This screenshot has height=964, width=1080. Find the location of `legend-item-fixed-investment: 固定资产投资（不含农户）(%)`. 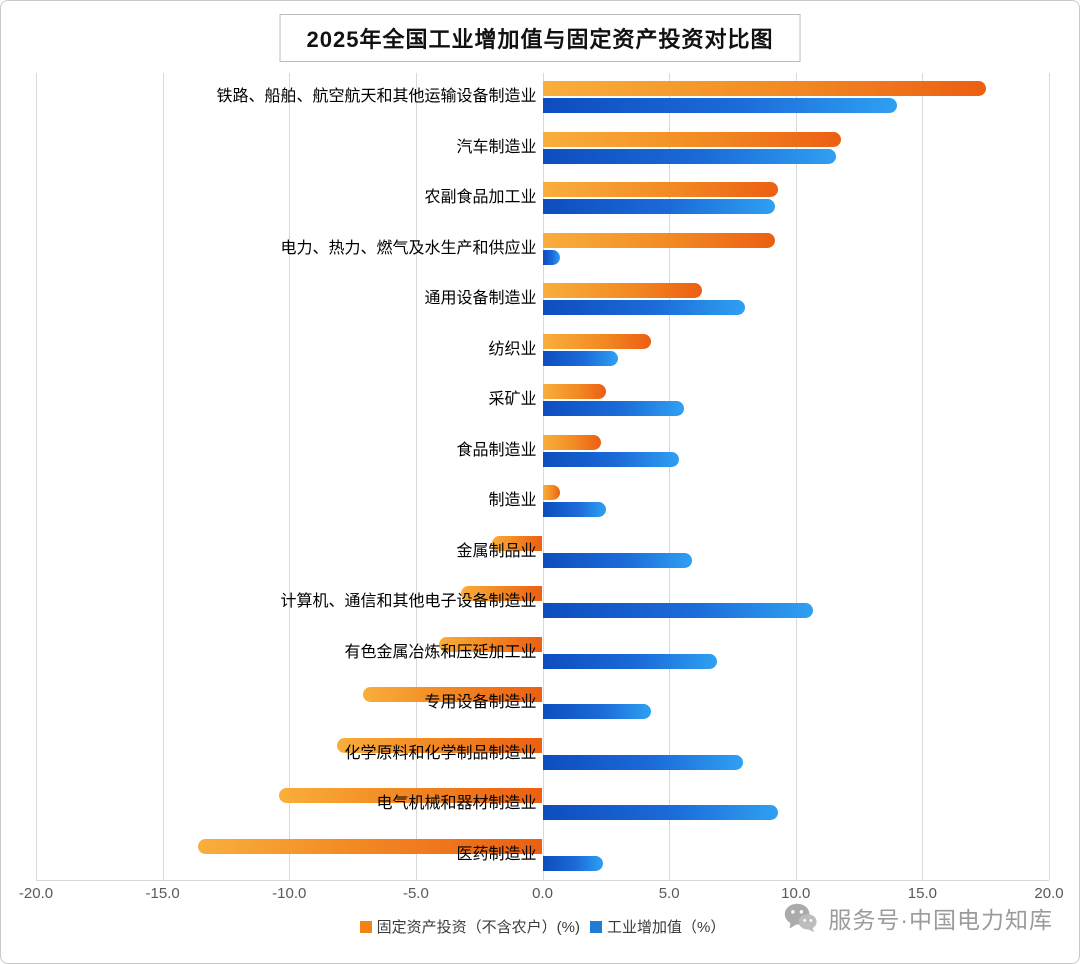

legend-item-fixed-investment: 固定资产投资（不含农户）(%) is located at coordinates (469, 926).